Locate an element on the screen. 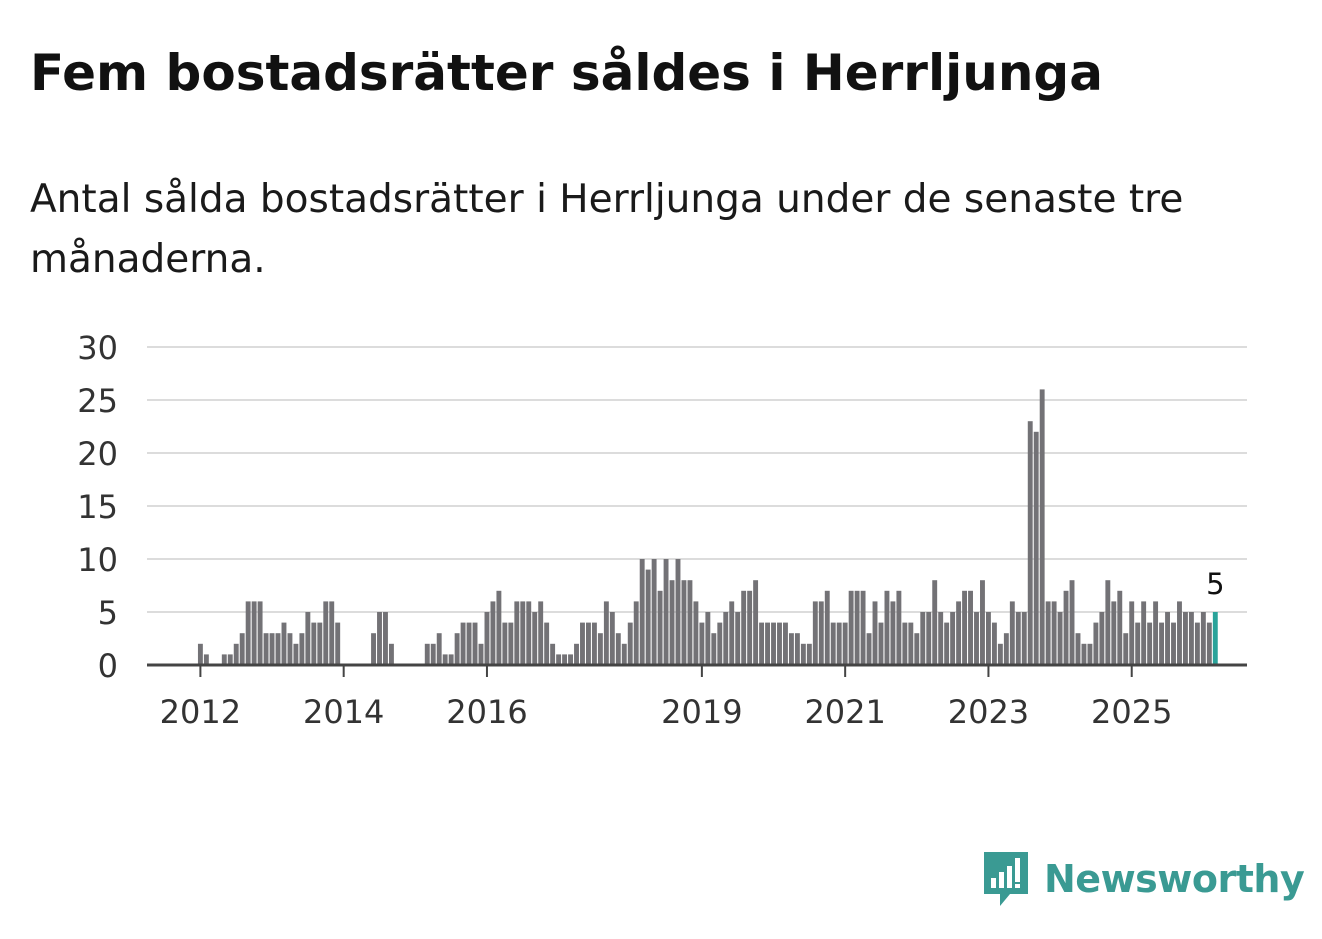 This screenshot has height=939, width=1322. x-tick-label: 2019 is located at coordinates (701, 712).